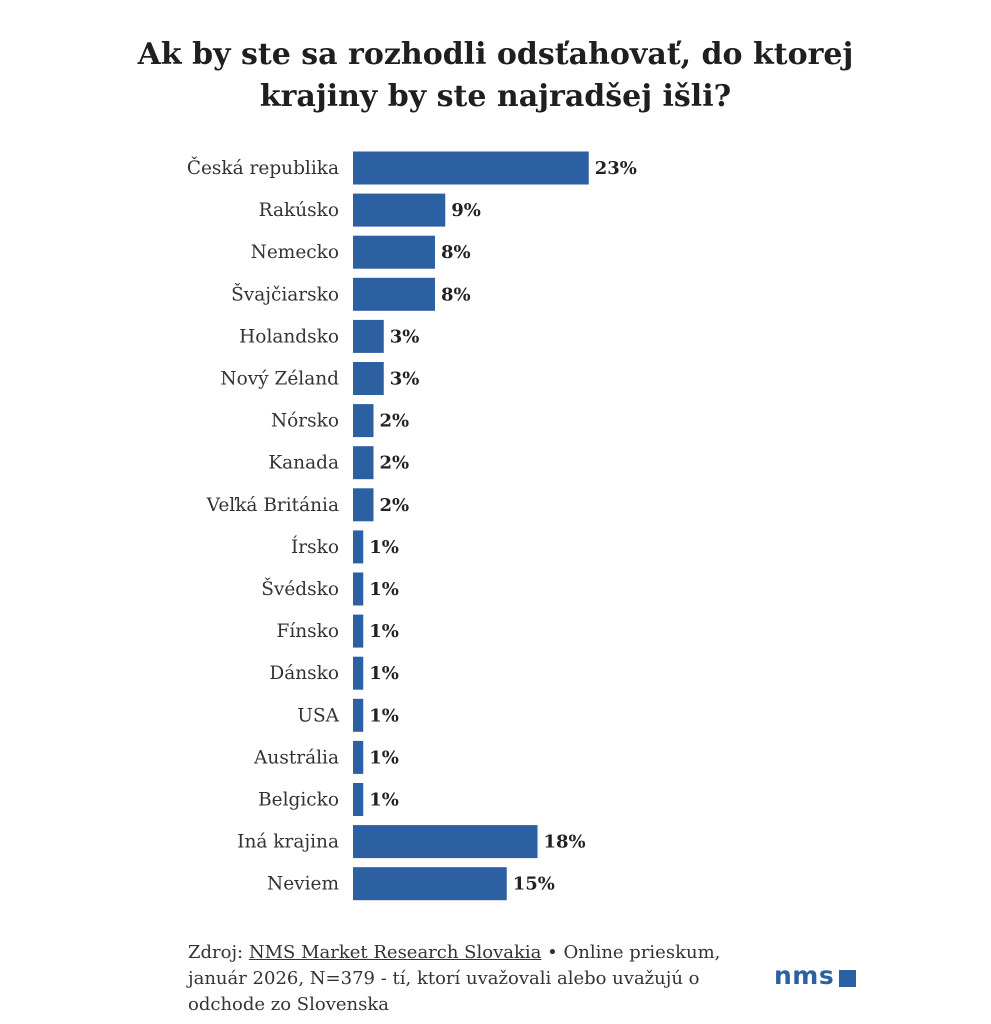 The height and width of the screenshot is (1024, 991). Describe the element at coordinates (565, 842) in the screenshot. I see `value-label: 18%` at that location.